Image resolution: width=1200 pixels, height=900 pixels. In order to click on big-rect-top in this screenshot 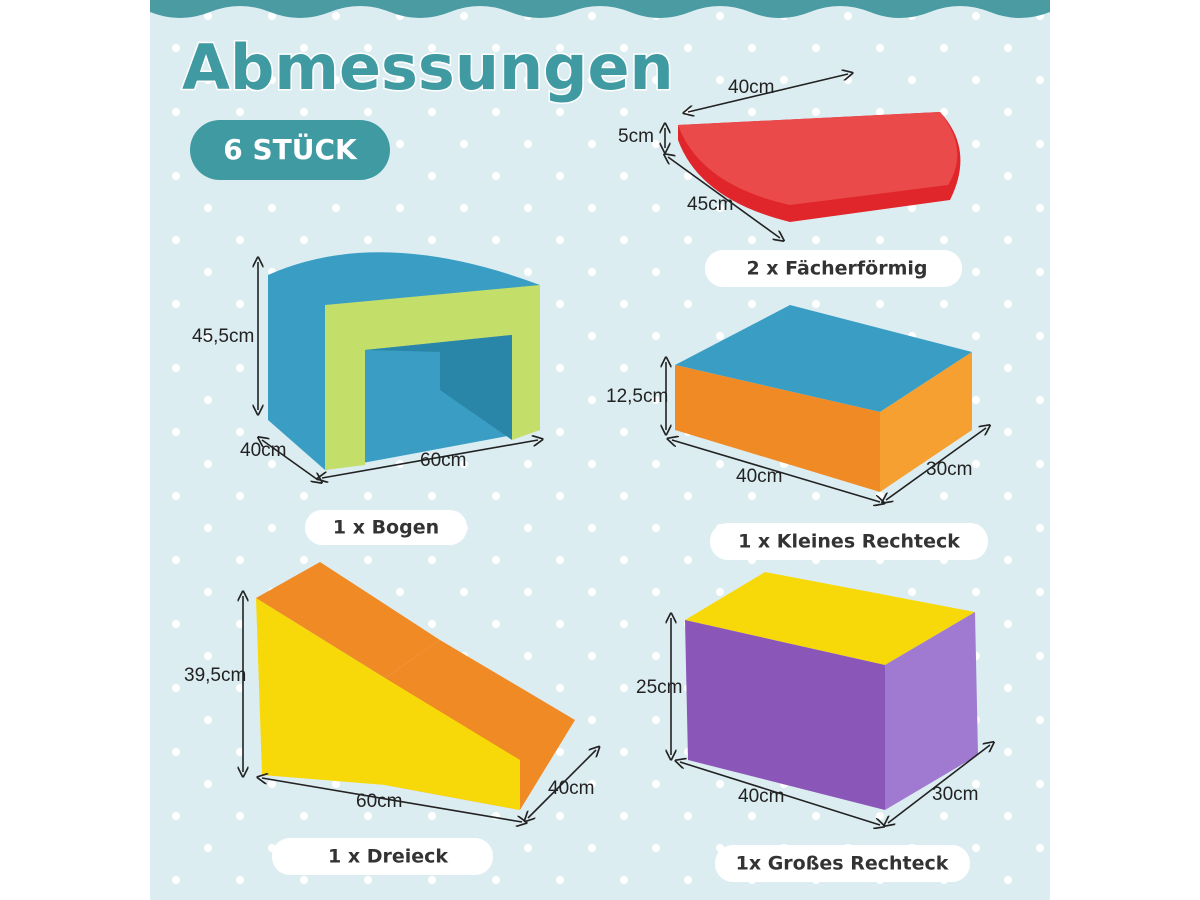, I will do `click(830, 618)`.